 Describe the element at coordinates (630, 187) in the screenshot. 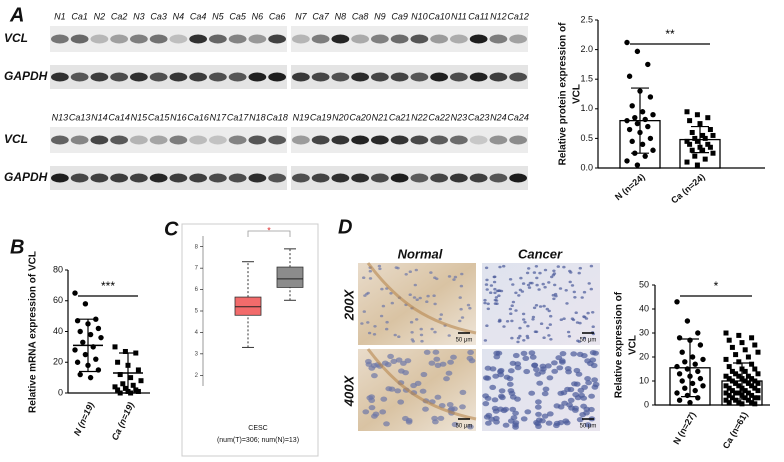

I see `x-tick-label: N (n=24)` at that location.